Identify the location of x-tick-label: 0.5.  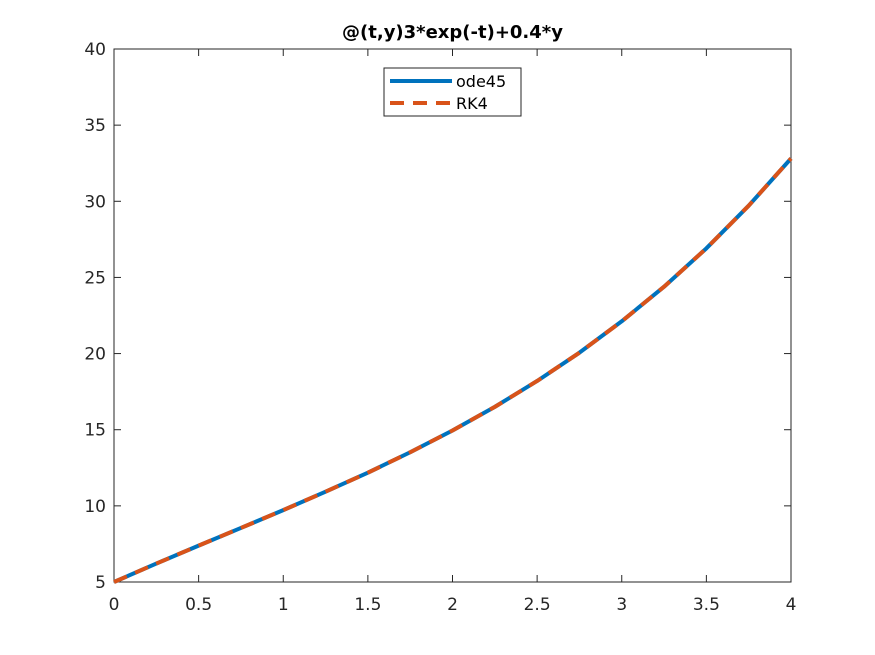
(198, 605).